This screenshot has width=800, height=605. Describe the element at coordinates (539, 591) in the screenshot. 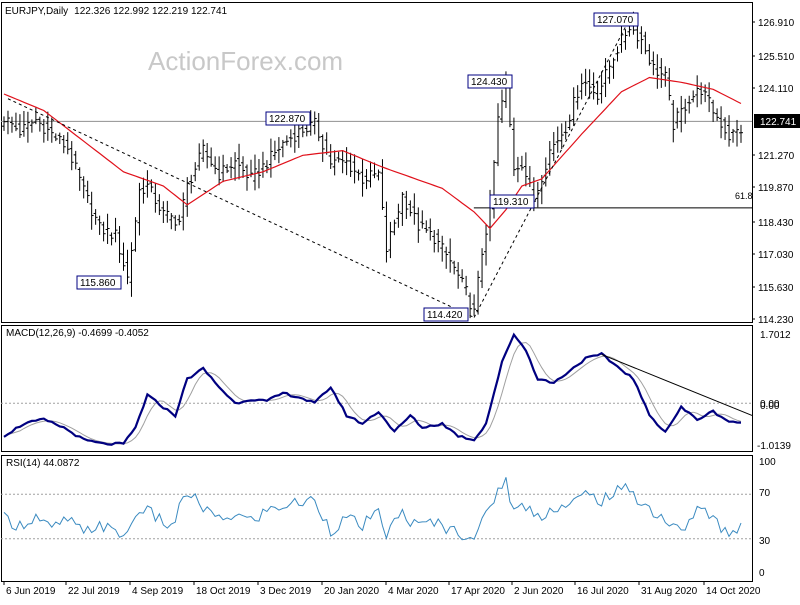

I see `date-tick-label: 2 Jun 2020` at that location.